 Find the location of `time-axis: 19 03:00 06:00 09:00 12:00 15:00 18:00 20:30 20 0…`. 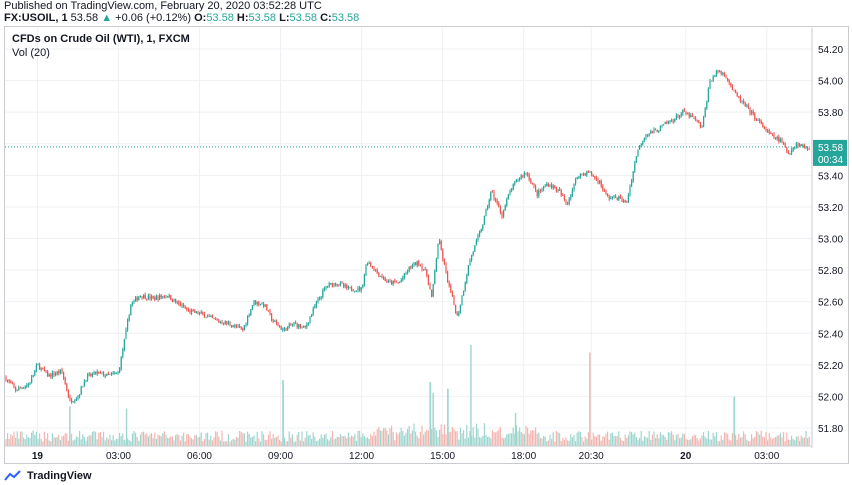

time-axis: 19 03:00 06:00 09:00 12:00 15:00 18:00 20:30 20 0… is located at coordinates (406, 456).